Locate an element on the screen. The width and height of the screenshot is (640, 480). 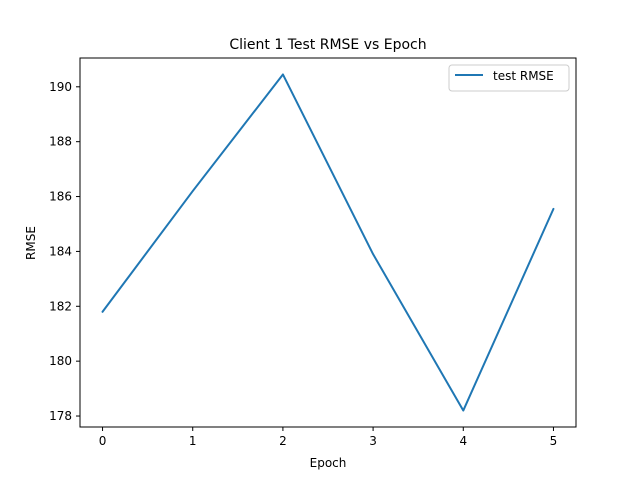
x-tick-label: 0 is located at coordinates (103, 441).